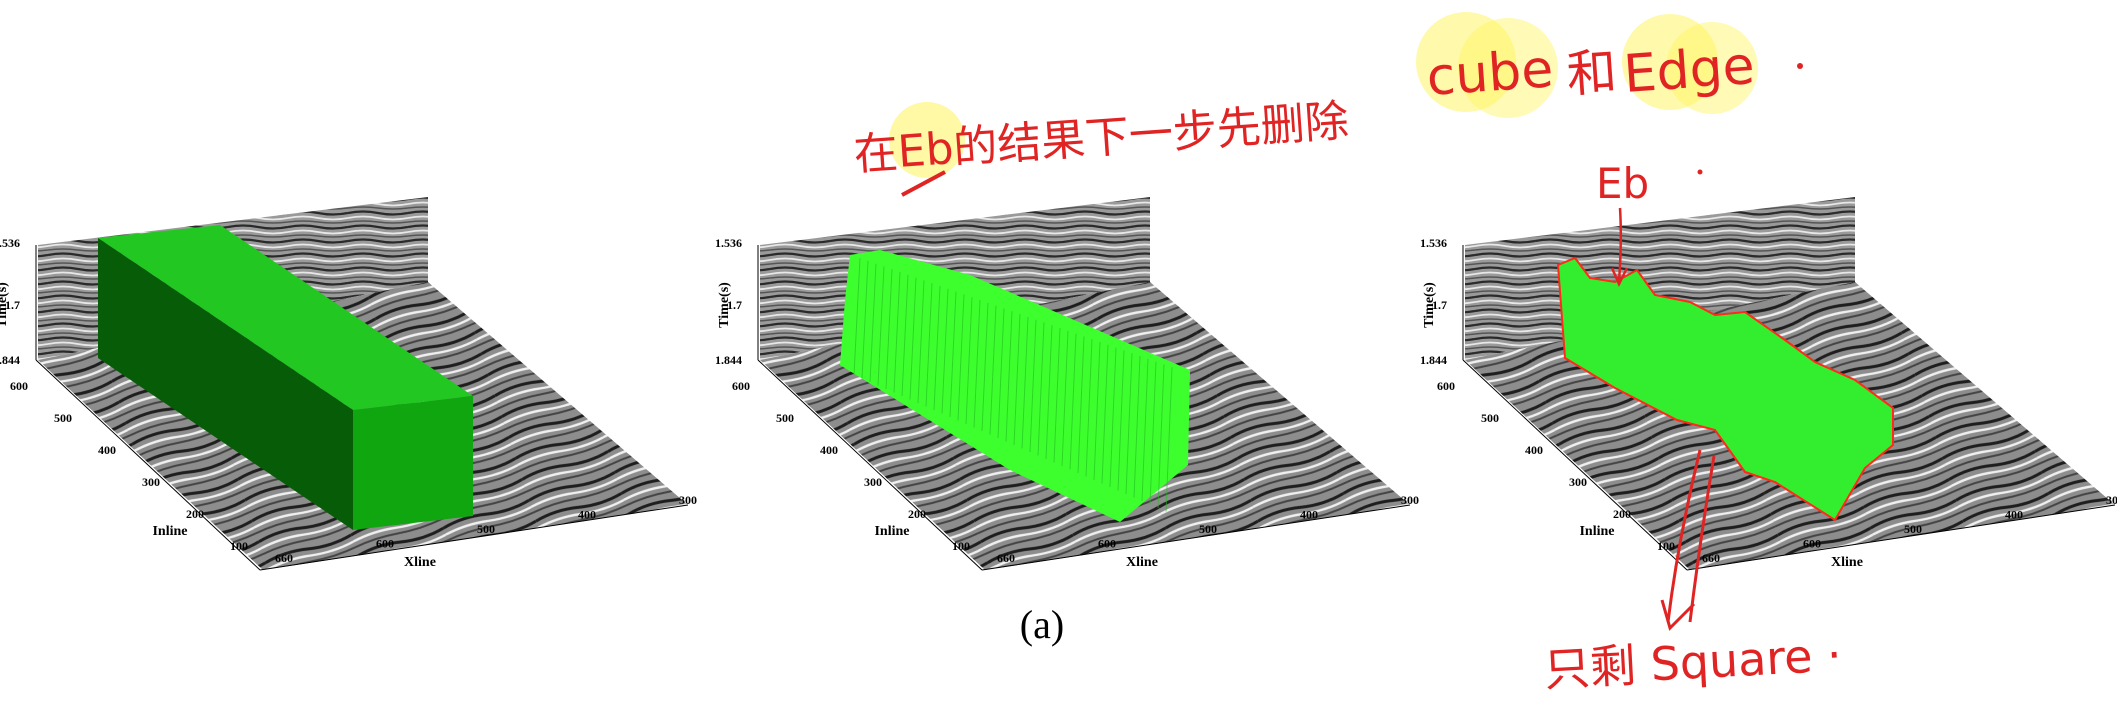 The image size is (2117, 702). What do you see at coordinates (961, 546) in the screenshot?
I see `inline-tick-label: 100` at bounding box center [961, 546].